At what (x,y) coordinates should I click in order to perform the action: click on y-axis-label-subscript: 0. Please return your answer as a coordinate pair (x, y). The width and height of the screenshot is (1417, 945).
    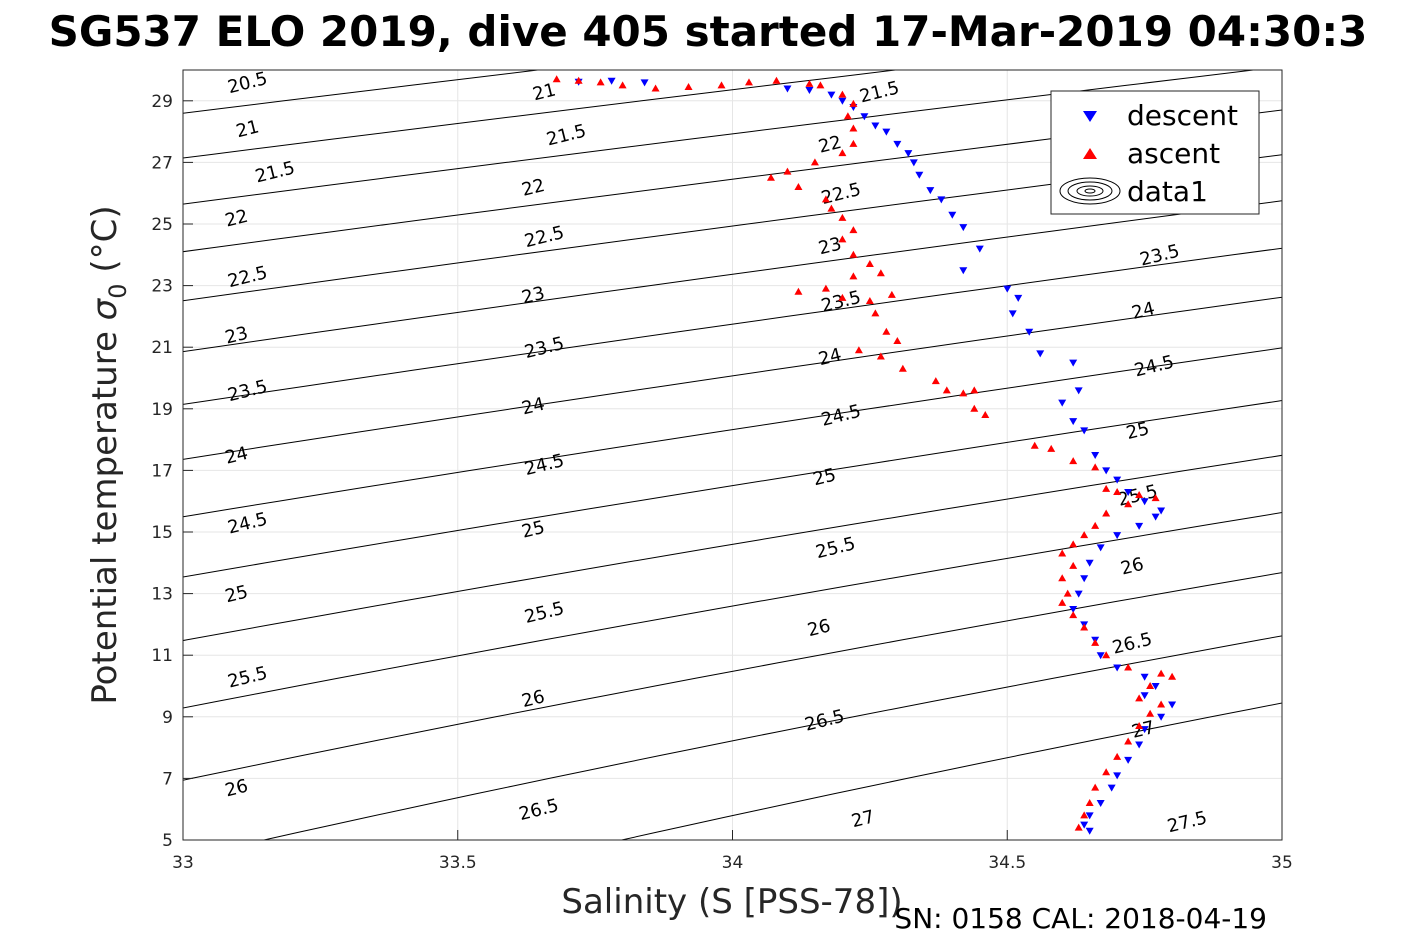
    Looking at the image, I should click on (118, 290).